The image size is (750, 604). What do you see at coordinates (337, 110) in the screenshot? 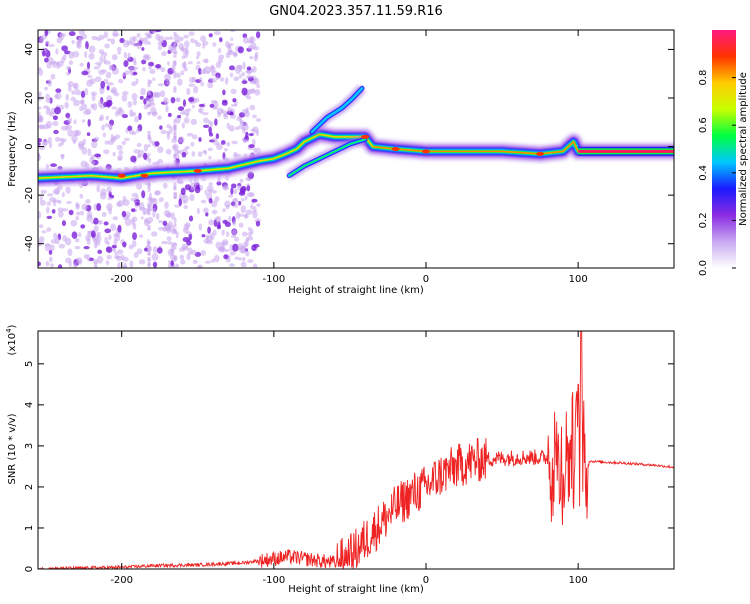
I see `spectrogram-upper-branch` at bounding box center [337, 110].